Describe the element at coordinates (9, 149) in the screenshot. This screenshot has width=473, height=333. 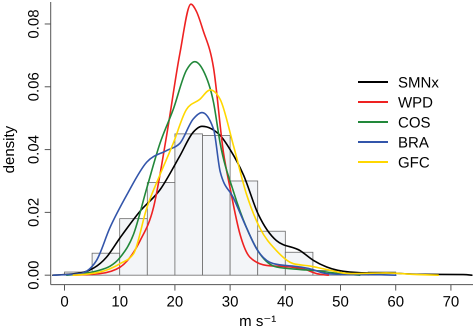
I see `y-axis-title: density` at that location.